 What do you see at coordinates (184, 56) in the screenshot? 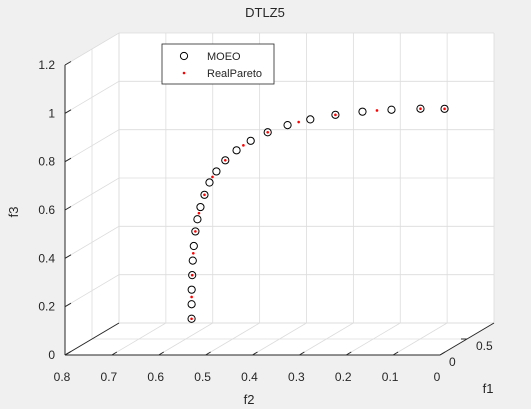
I see `legend-marker-moeo` at bounding box center [184, 56].